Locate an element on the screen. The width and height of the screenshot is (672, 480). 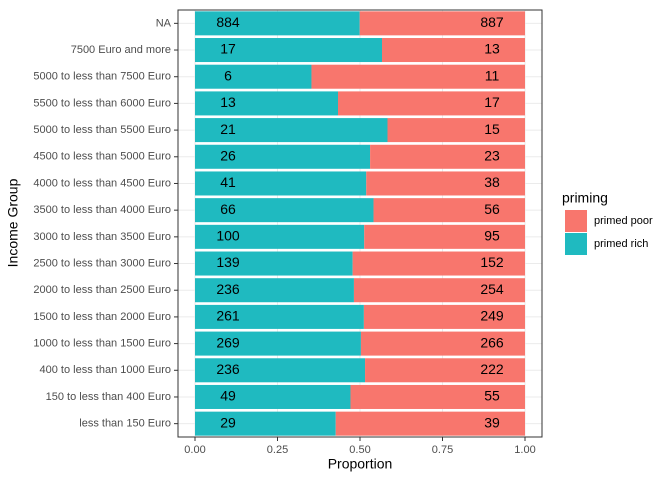
y-tick-label: 2500 to less than 3000 Euro is located at coordinates (102, 263).